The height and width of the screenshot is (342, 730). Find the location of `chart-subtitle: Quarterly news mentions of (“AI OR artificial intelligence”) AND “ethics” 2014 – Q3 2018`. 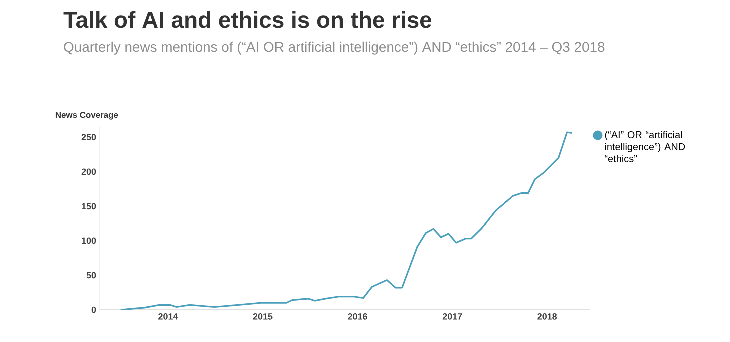

chart-subtitle: Quarterly news mentions of (“AI OR artificial intelligence”) AND “ethics” 2014 – Q3 2018 is located at coordinates (334, 48).